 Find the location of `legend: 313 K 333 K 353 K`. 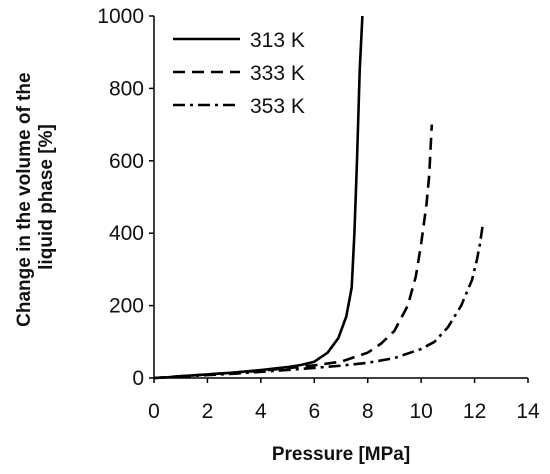

legend: 313 K 333 K 353 K is located at coordinates (239, 73).